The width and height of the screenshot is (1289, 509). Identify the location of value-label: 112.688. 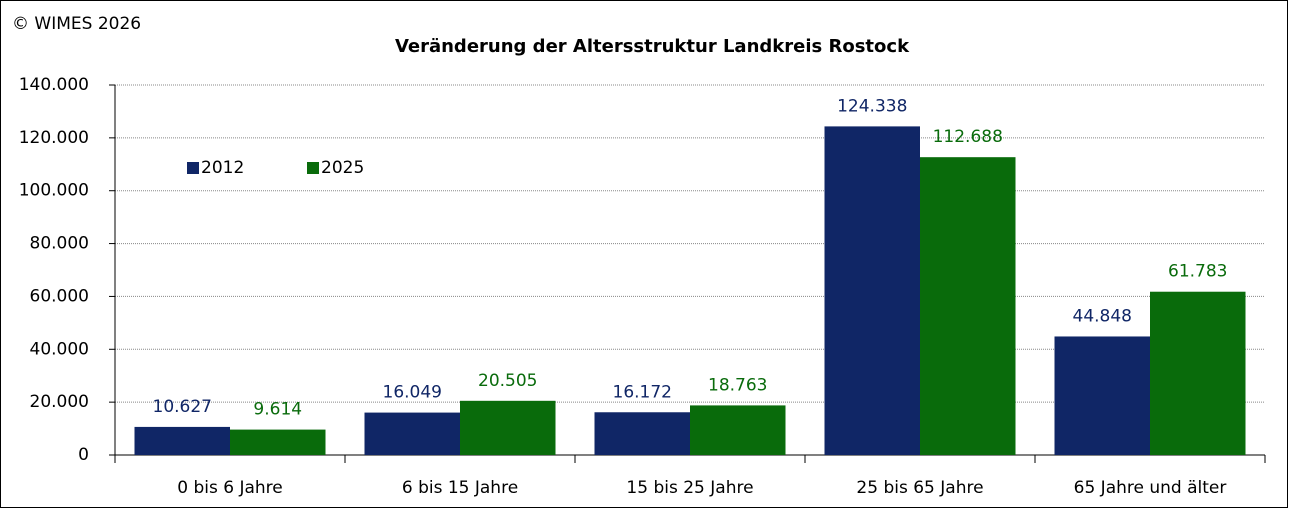
(968, 137).